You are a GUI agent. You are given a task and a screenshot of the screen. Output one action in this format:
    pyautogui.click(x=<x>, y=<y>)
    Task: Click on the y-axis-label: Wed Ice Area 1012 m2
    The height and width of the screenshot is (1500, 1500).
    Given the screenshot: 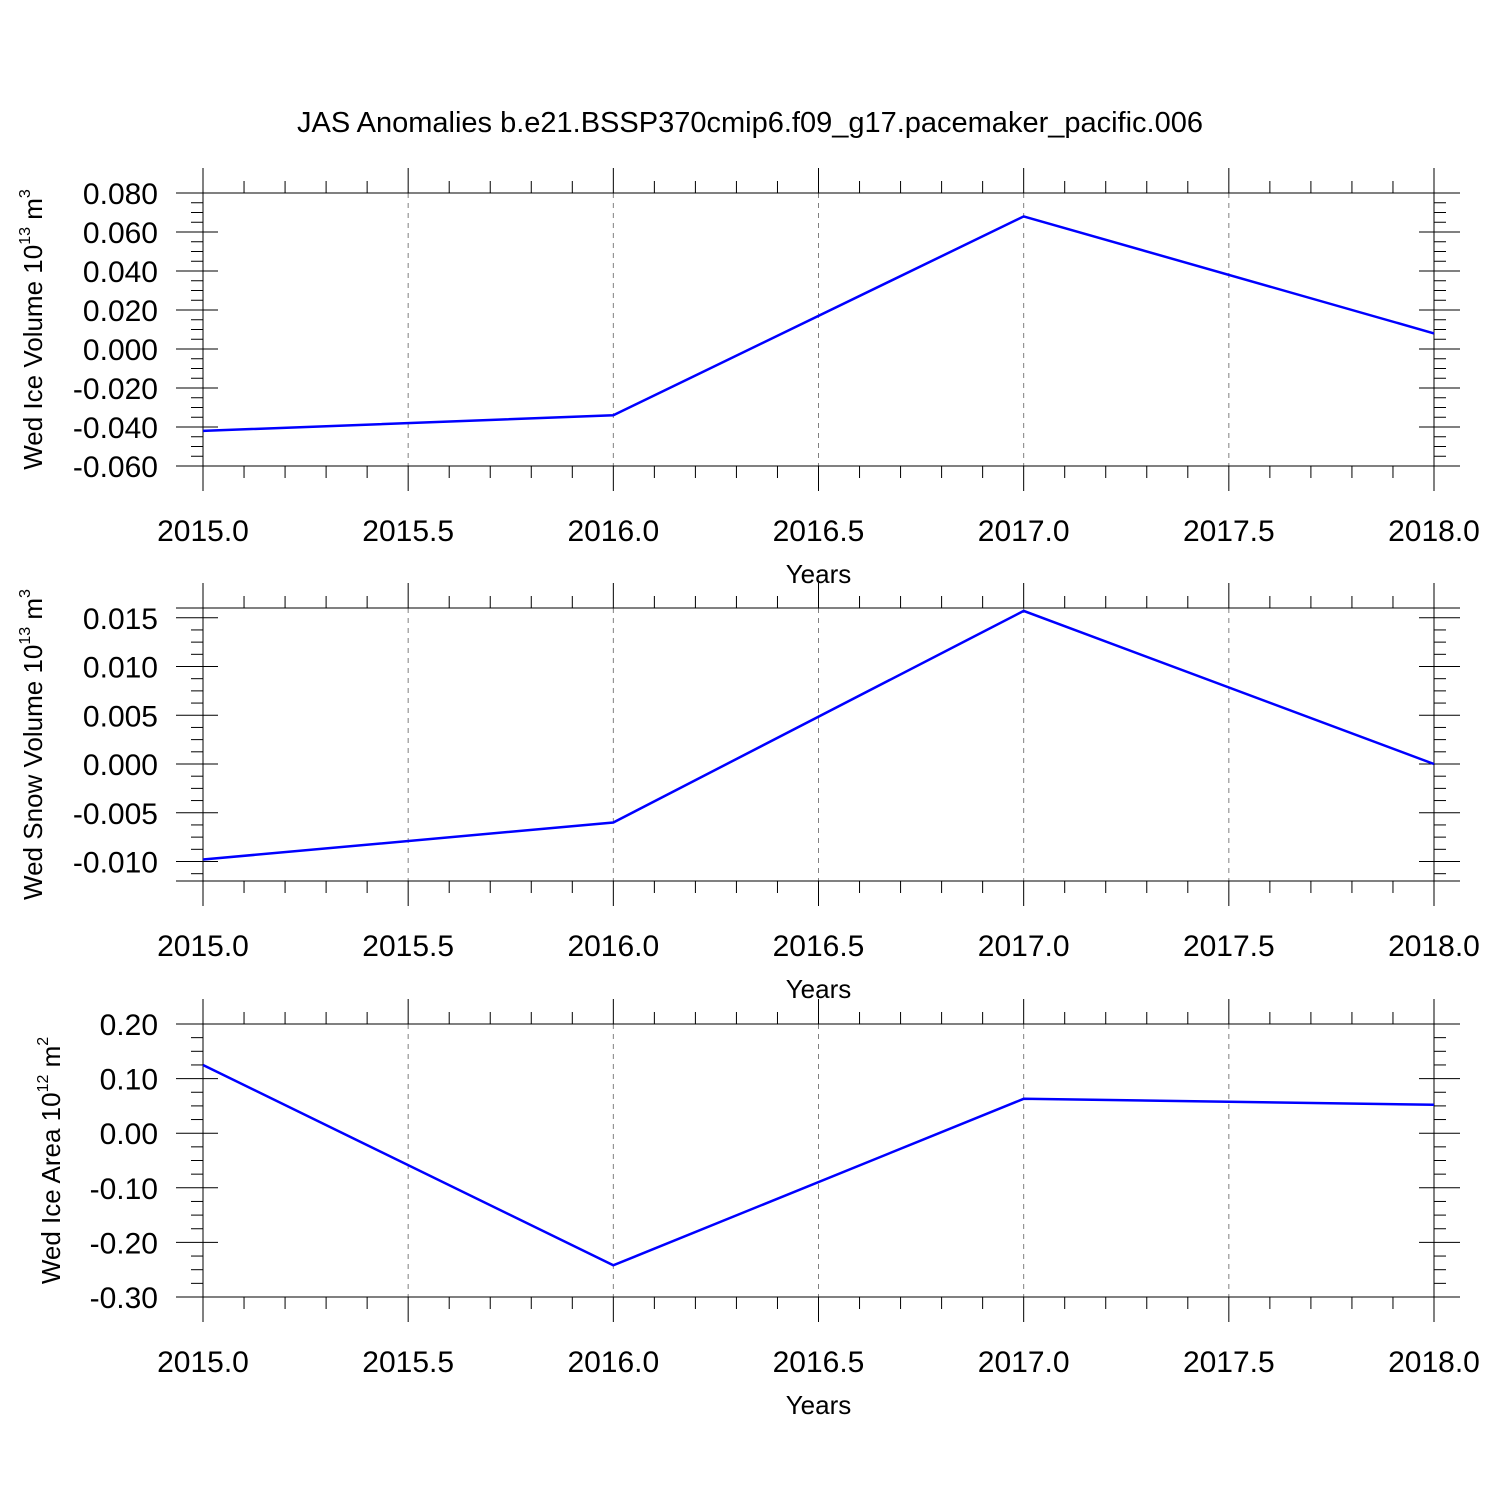 What is the action you would take?
    pyautogui.click(x=50, y=1160)
    